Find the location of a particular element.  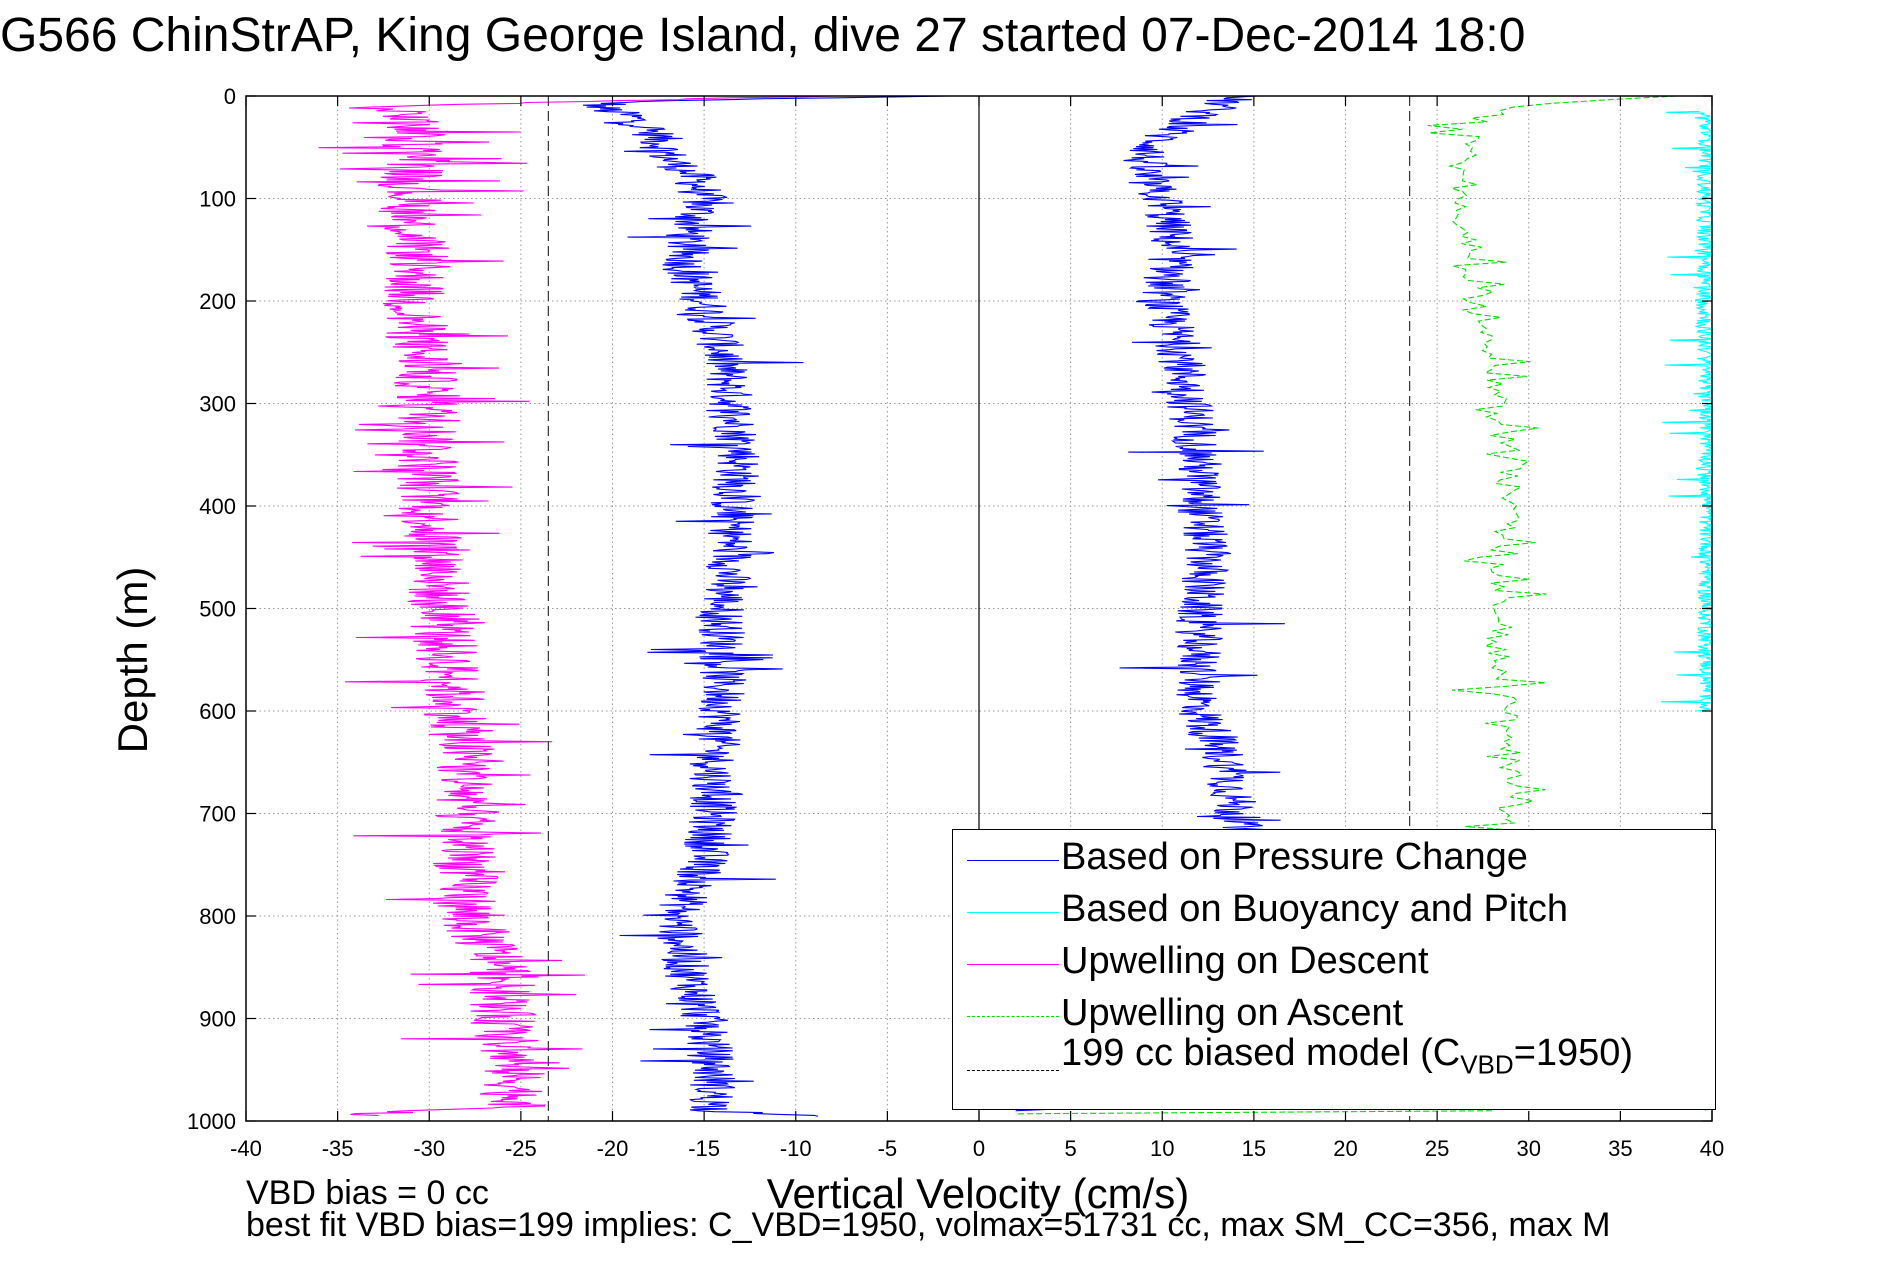

legend-label-model: 199 cc biased model (CVBD=1950) is located at coordinates (1347, 1056).